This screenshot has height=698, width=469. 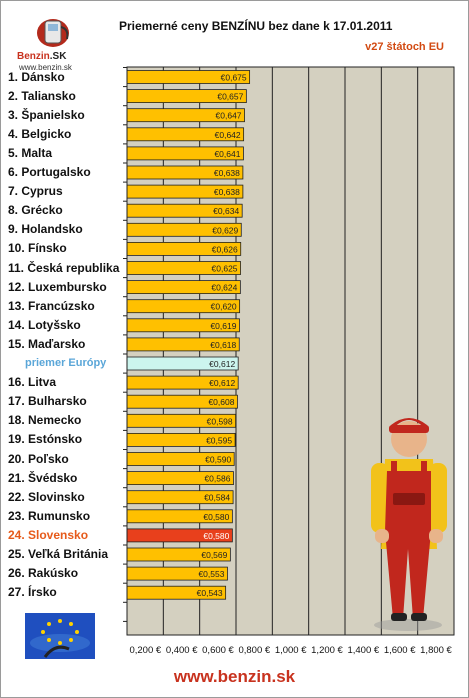 I want to click on value-label: €0,595, so click(x=219, y=440).